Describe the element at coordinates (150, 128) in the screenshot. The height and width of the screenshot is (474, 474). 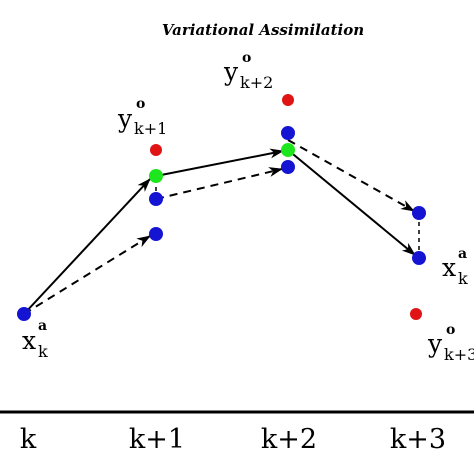
I see `label-y1-sub: k+1` at that location.